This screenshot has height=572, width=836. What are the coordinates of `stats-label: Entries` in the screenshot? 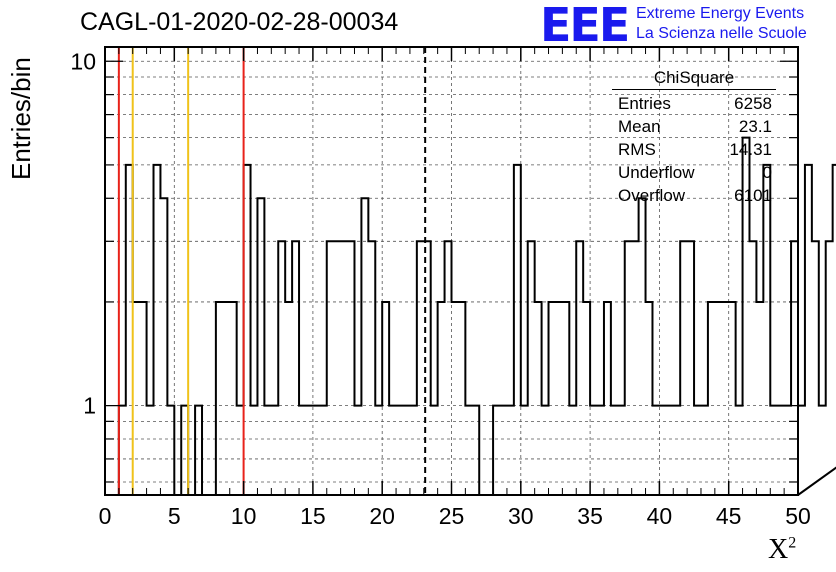 It's located at (644, 103).